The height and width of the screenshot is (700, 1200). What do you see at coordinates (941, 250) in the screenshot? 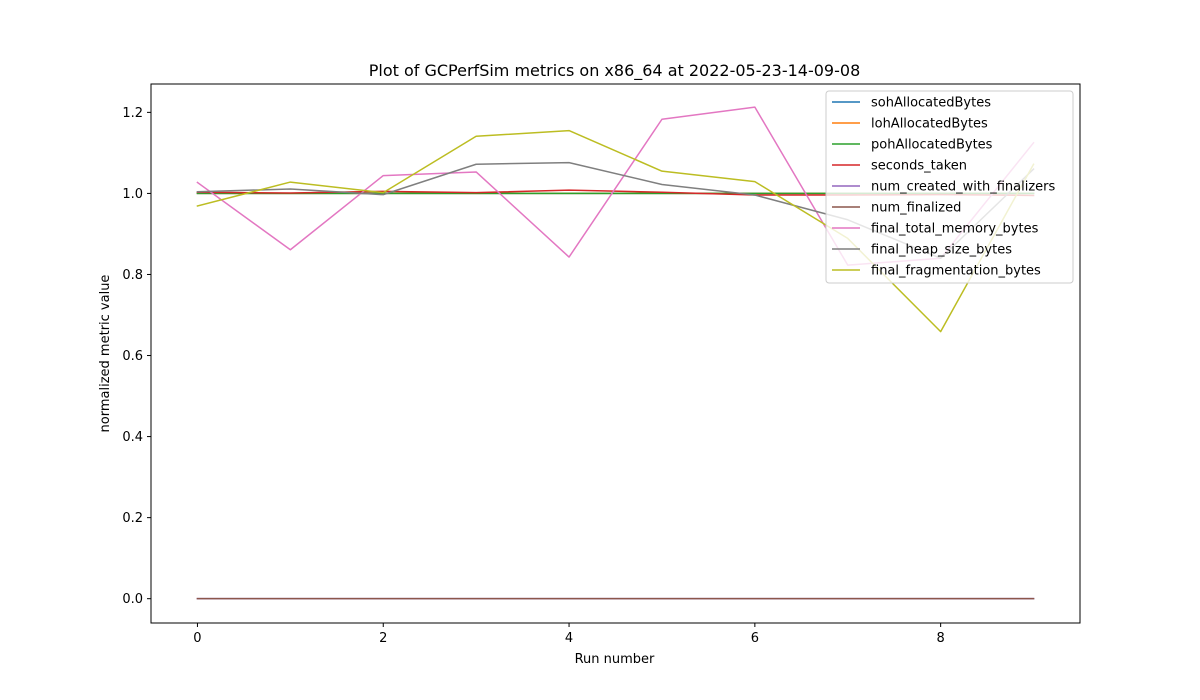
I see `legend-label: final_heap_size_bytes` at bounding box center [941, 250].